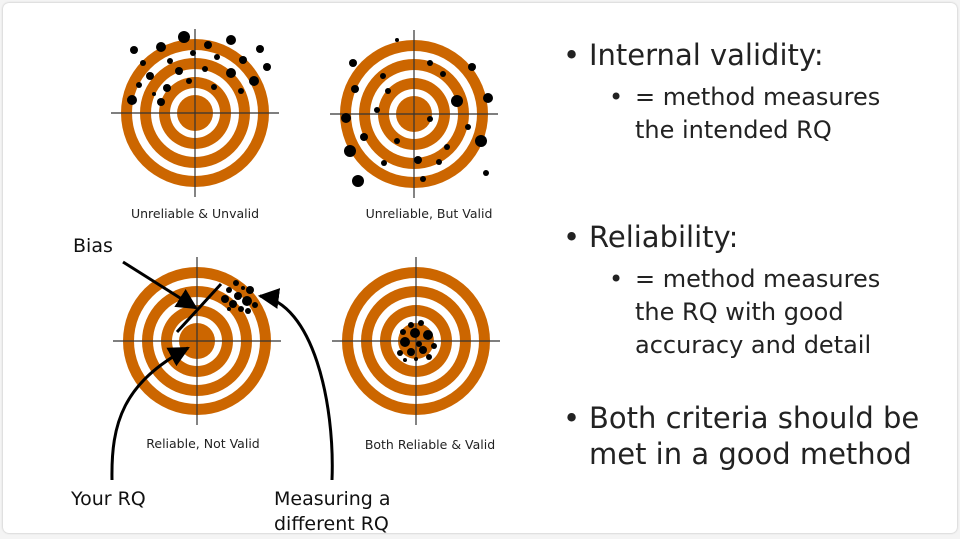 This screenshot has height=539, width=960. What do you see at coordinates (195, 113) in the screenshot?
I see `target-unreliable-unvalid` at bounding box center [195, 113].